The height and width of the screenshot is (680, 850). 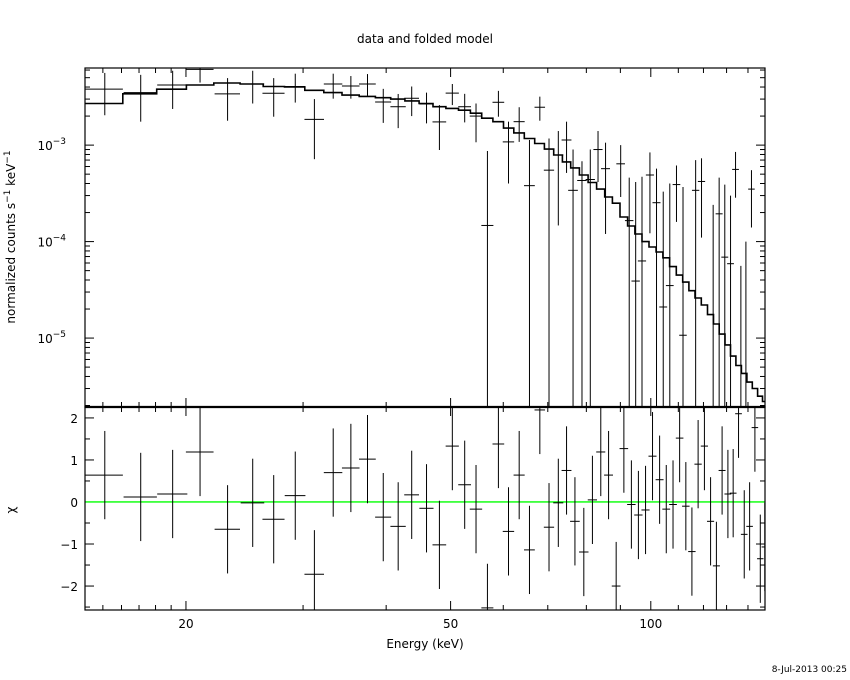 What do you see at coordinates (8, 196) in the screenshot?
I see `ylabel-sup1: −1` at bounding box center [8, 196].